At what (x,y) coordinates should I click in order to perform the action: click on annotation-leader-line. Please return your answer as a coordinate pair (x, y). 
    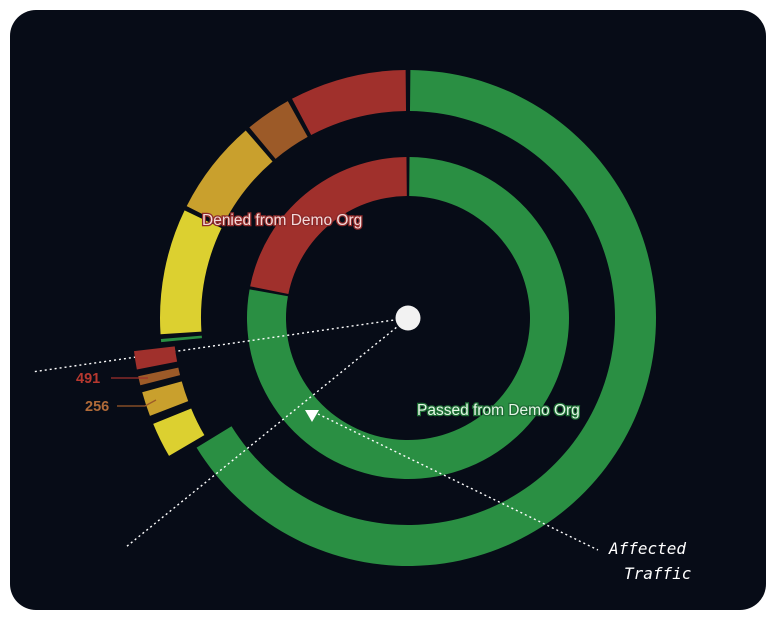
    Looking at the image, I should click on (458, 482).